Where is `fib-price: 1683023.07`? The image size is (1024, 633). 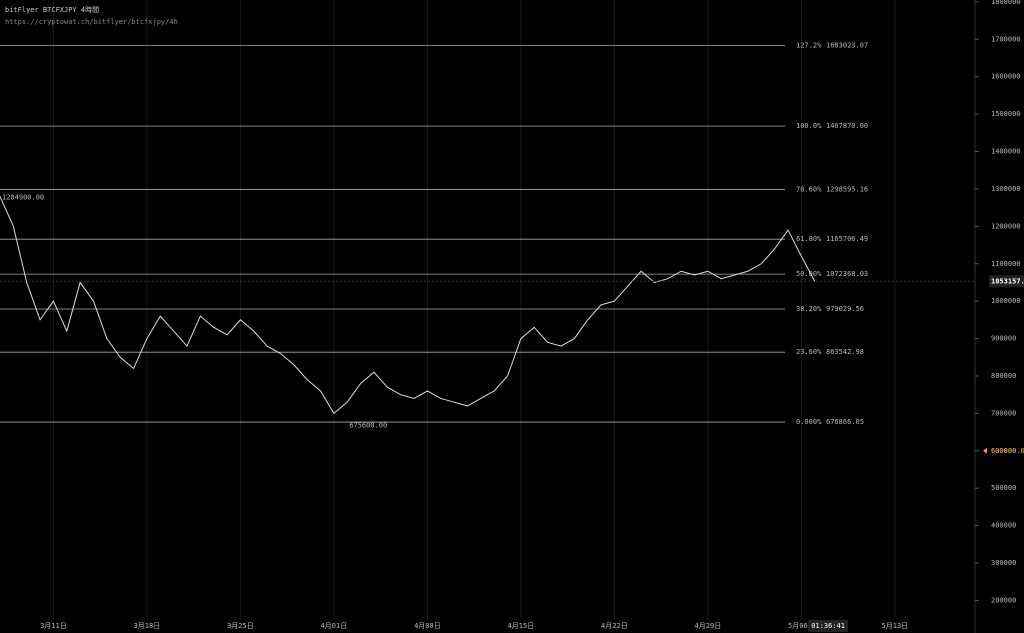 fib-price: 1683023.07 is located at coordinates (847, 46).